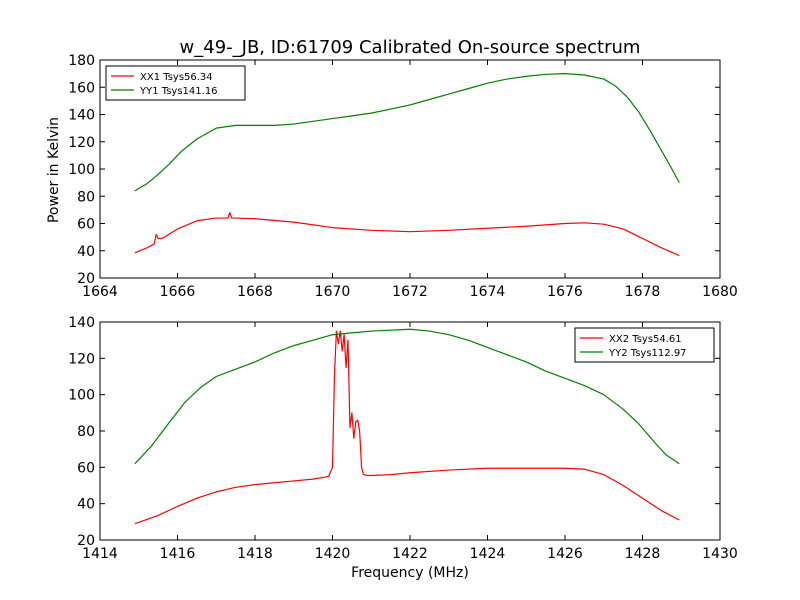  What do you see at coordinates (333, 554) in the screenshot?
I see `x-tick-label: 1420` at bounding box center [333, 554].